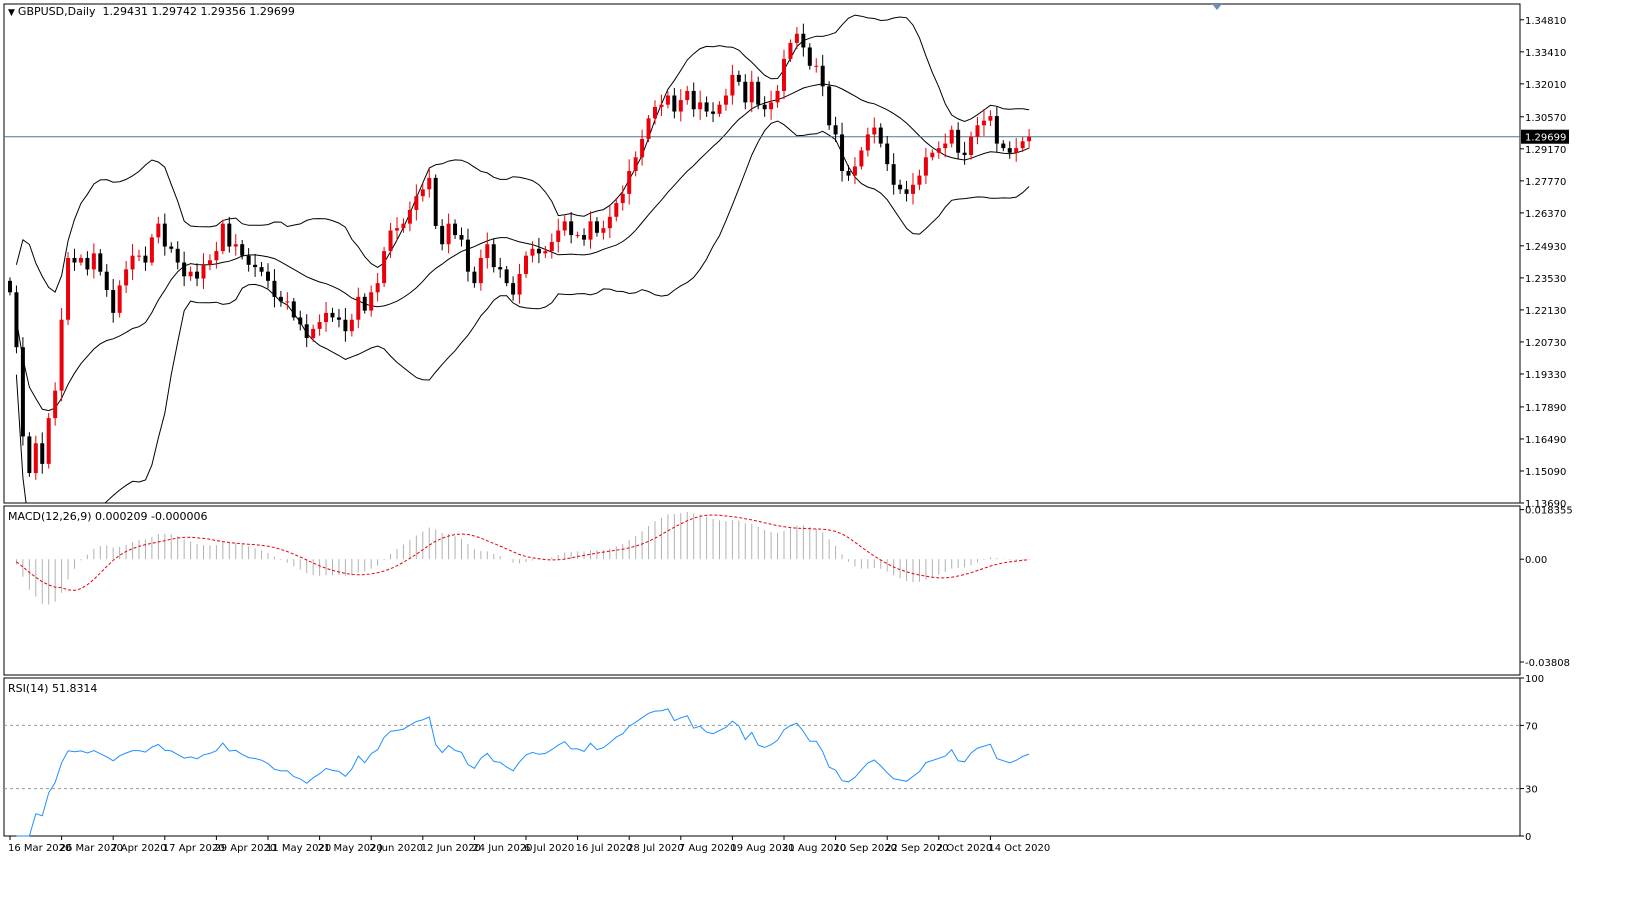 The height and width of the screenshot is (905, 1644). I want to click on date-tick-label: 7 Apr 2020, so click(138, 848).